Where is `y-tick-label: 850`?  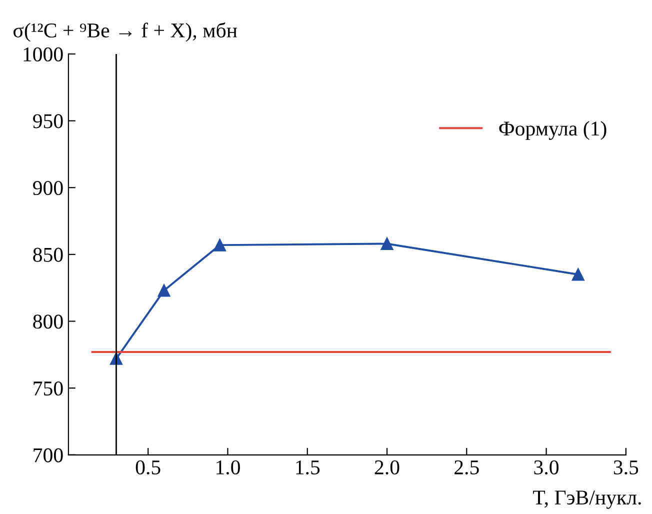
y-tick-label: 850 is located at coordinates (48, 255).